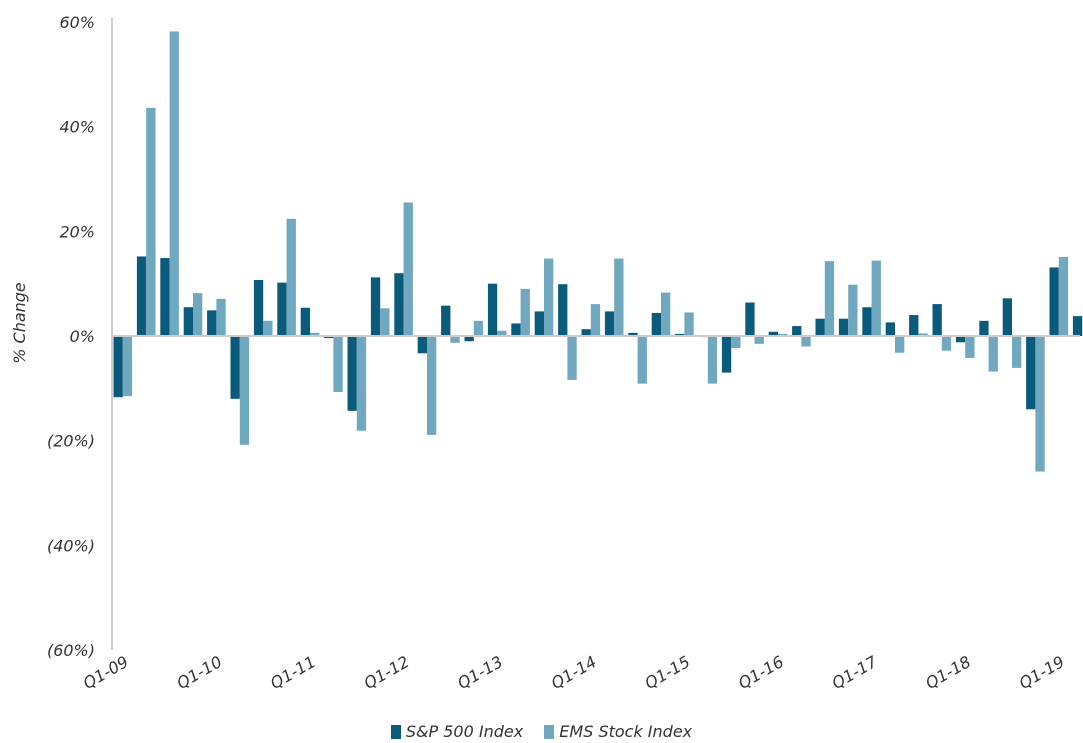 Image resolution: width=1083 pixels, height=743 pixels. Describe the element at coordinates (77, 127) in the screenshot. I see `y-tick-label: 40%` at that location.